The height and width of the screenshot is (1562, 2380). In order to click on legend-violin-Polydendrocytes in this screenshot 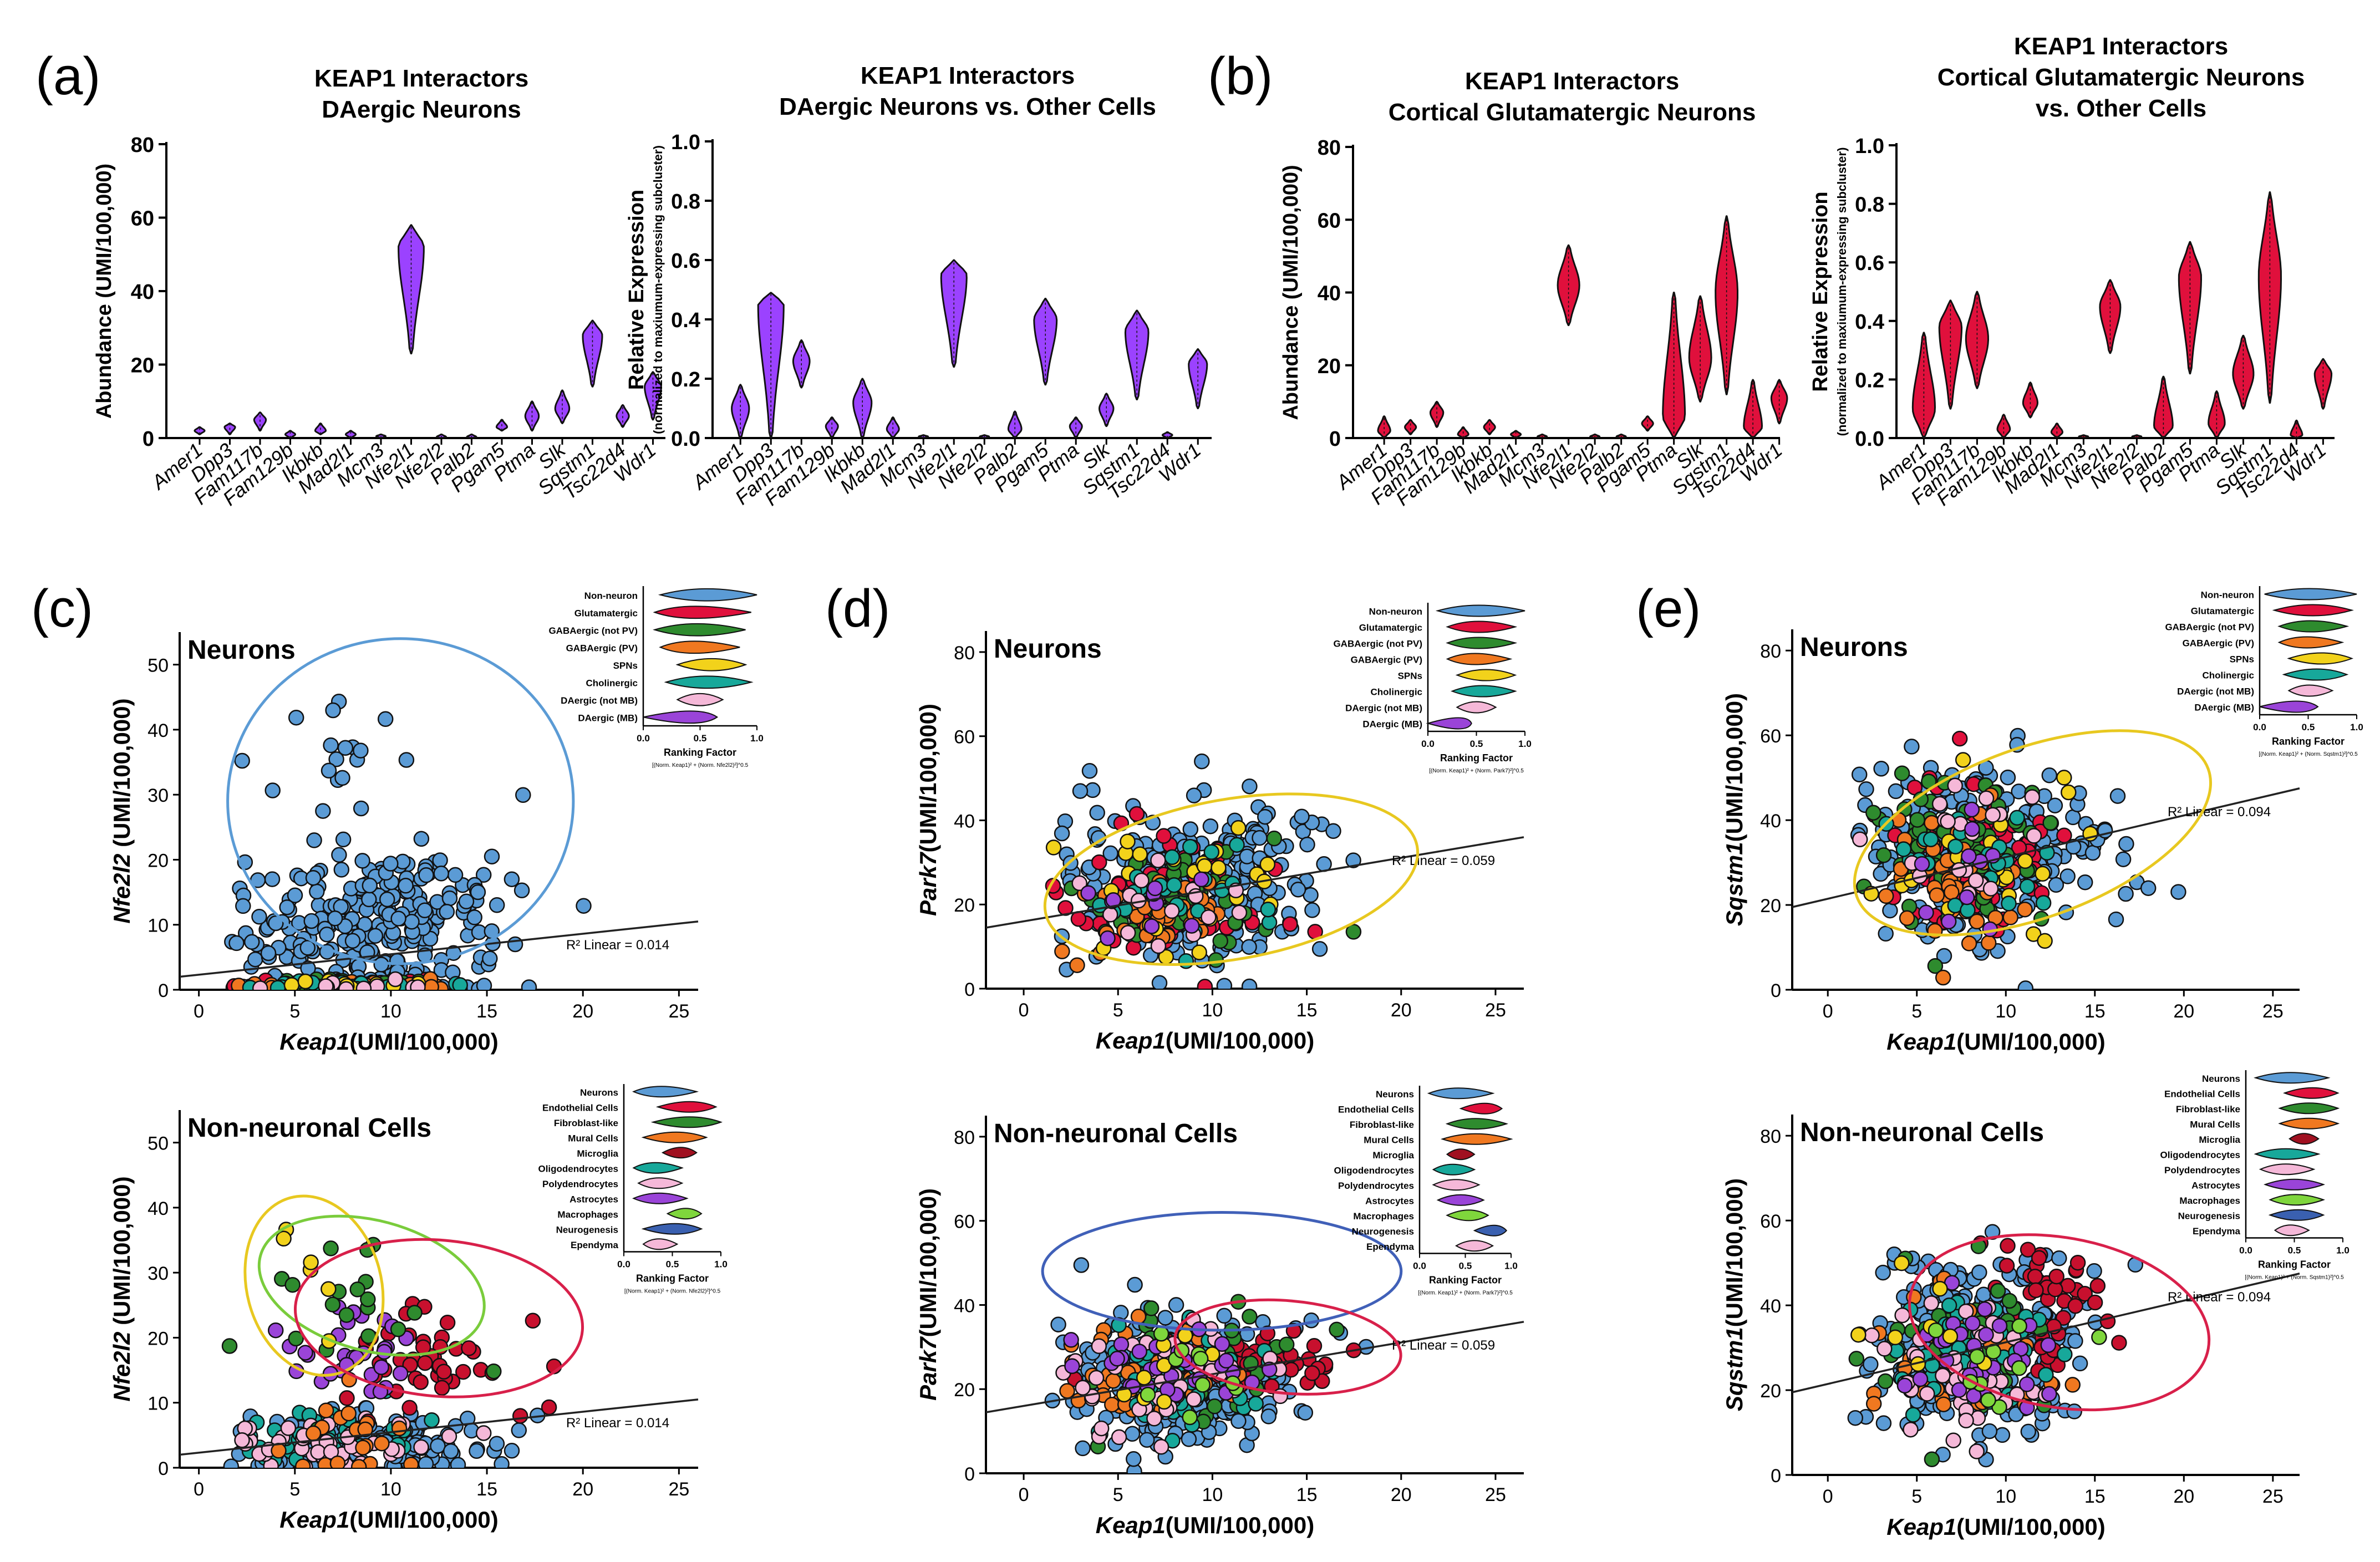, I will do `click(1456, 1185)`.